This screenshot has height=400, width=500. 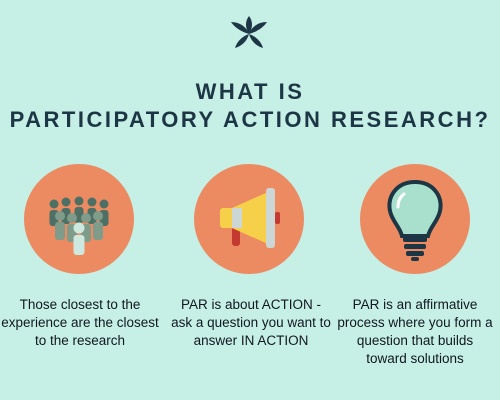 I want to click on lightbulb-icon, so click(x=415, y=220).